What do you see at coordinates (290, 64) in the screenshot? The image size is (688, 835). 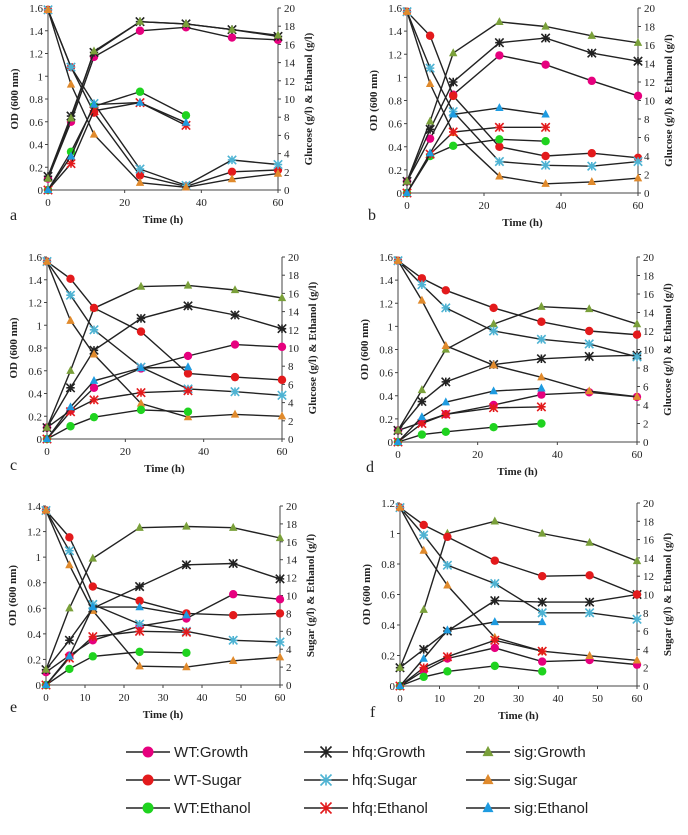 I see `right-tick-label: 14` at bounding box center [290, 64].